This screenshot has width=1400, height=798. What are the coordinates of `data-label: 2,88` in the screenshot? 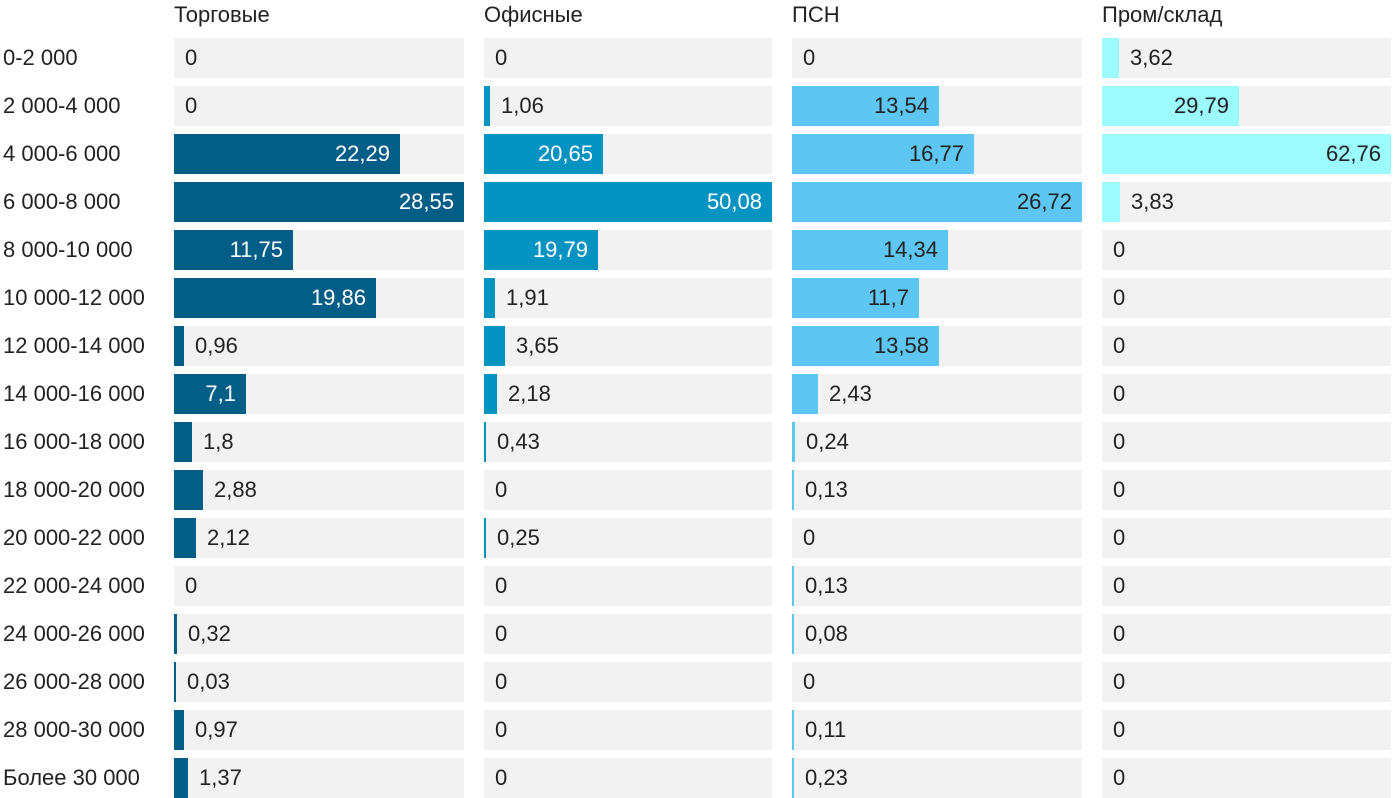 It's located at (235, 489).